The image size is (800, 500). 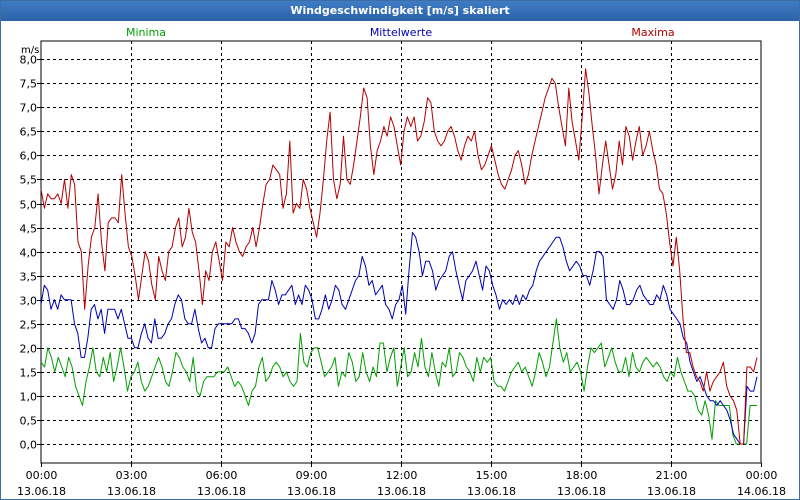 What do you see at coordinates (29, 229) in the screenshot?
I see `y-tick-label: 4,5` at bounding box center [29, 229].